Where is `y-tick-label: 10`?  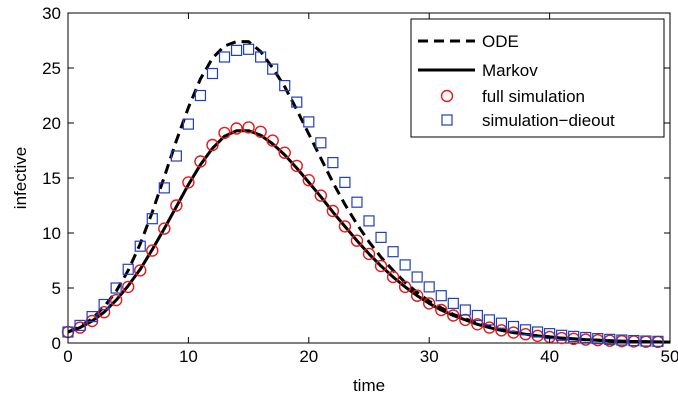 y-tick-label: 10 is located at coordinates (51, 233).